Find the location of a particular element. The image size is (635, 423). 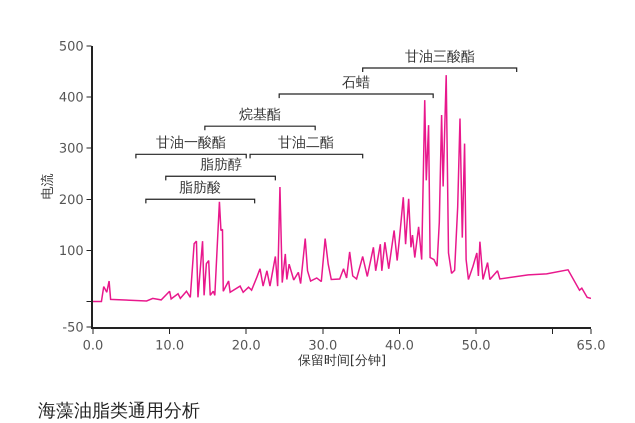

x-tick-label: 20.0 is located at coordinates (246, 346).